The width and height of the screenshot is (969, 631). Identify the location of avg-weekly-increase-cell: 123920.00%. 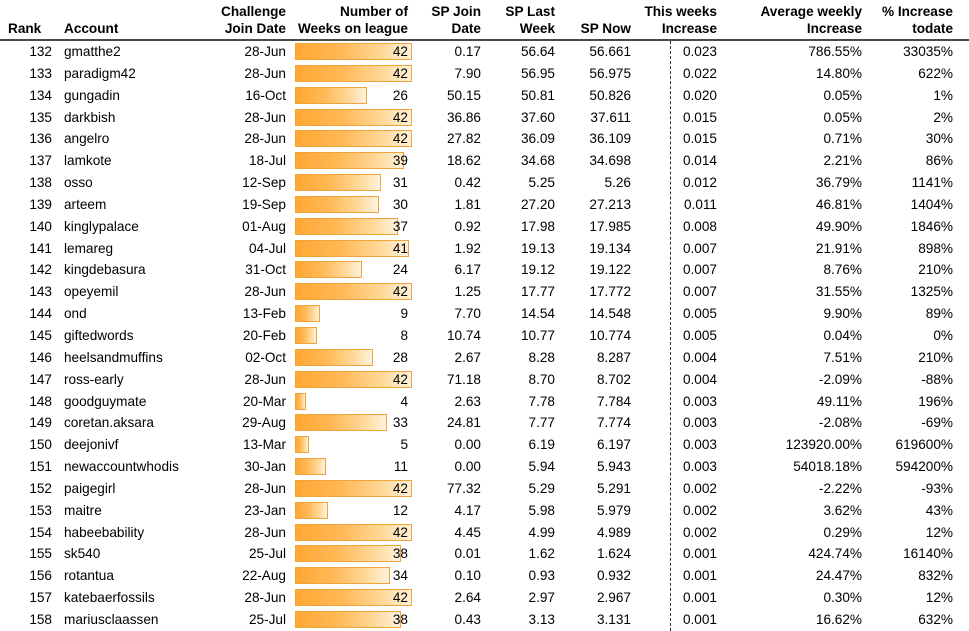
(823, 445).